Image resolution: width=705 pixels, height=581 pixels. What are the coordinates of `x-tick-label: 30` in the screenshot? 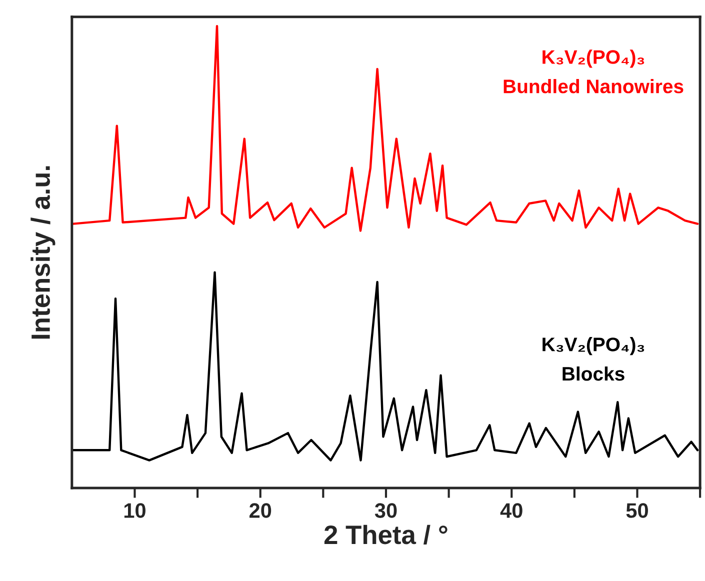 It's located at (385, 510).